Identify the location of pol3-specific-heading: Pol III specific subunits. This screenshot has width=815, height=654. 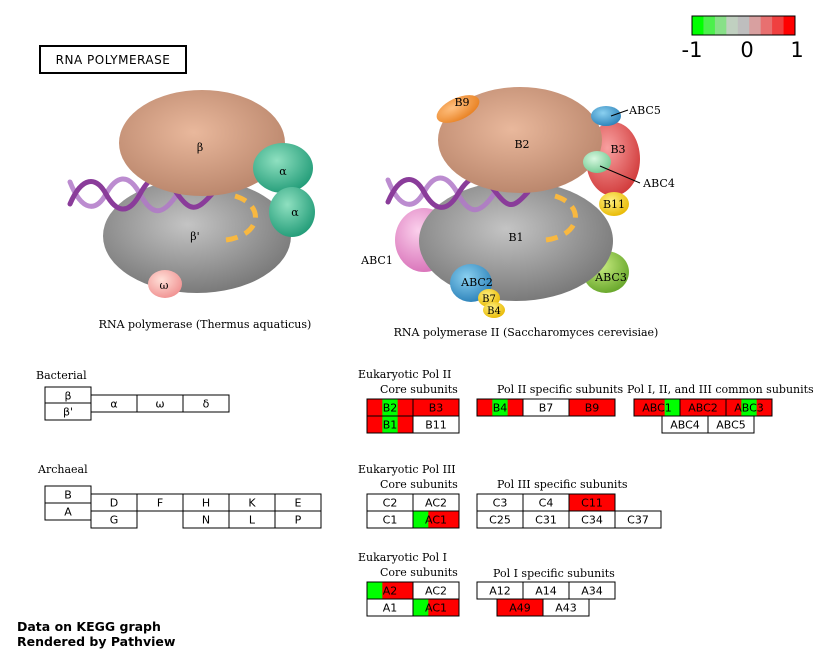
(562, 484).